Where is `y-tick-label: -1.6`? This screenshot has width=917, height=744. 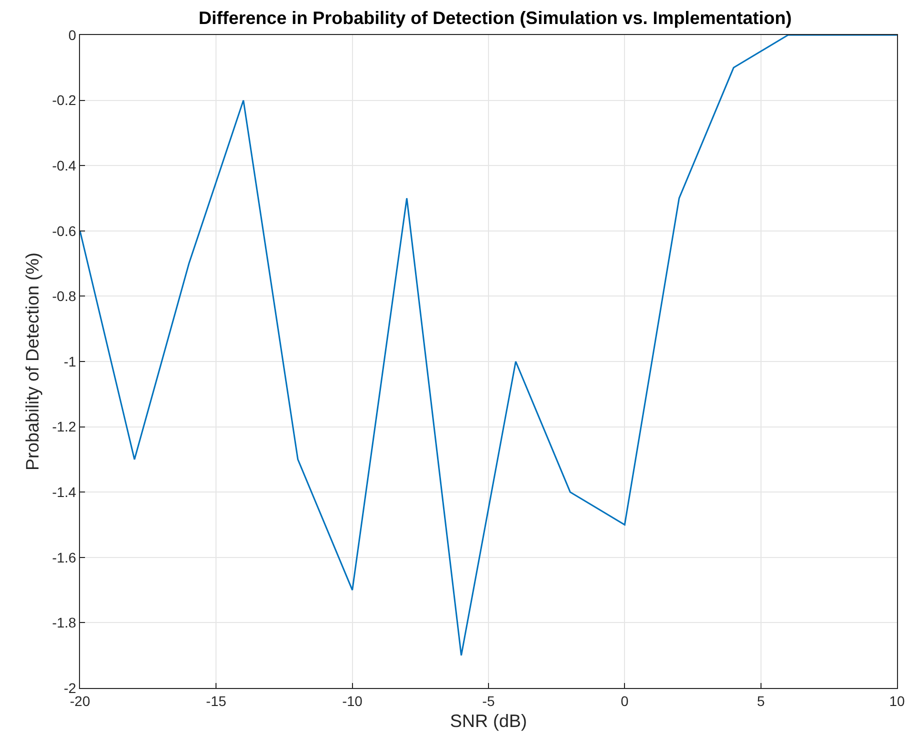
y-tick-label: -1.6 is located at coordinates (64, 557).